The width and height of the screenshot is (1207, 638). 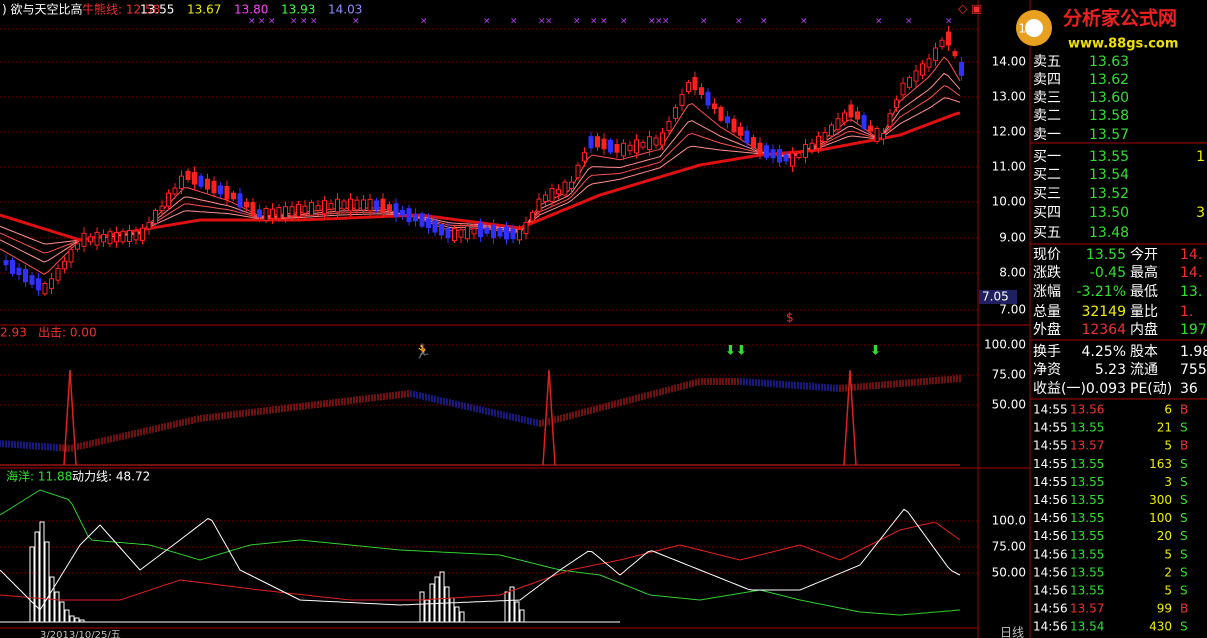 What do you see at coordinates (1189, 389) in the screenshot?
I see `stat-value: 36` at bounding box center [1189, 389].